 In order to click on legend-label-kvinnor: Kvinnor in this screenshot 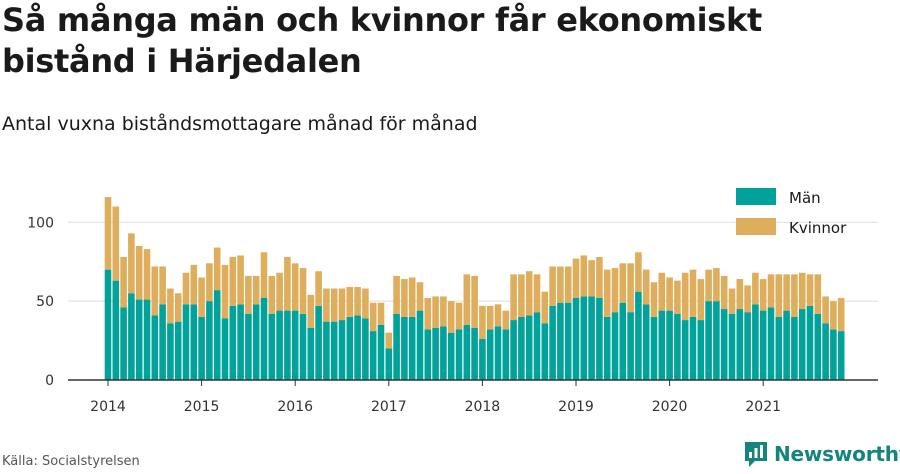, I will do `click(818, 228)`.